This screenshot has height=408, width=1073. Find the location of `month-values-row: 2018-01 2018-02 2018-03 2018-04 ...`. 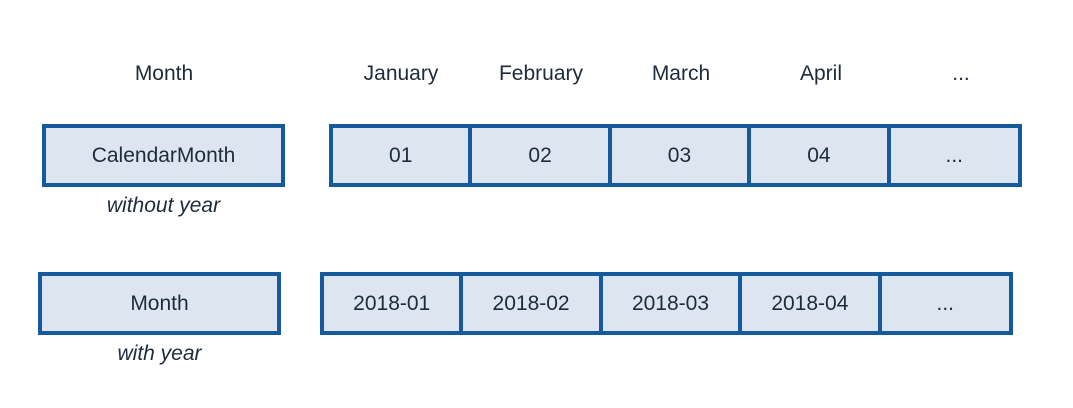

month-values-row: 2018-01 2018-02 2018-03 2018-04 ... is located at coordinates (666, 303).